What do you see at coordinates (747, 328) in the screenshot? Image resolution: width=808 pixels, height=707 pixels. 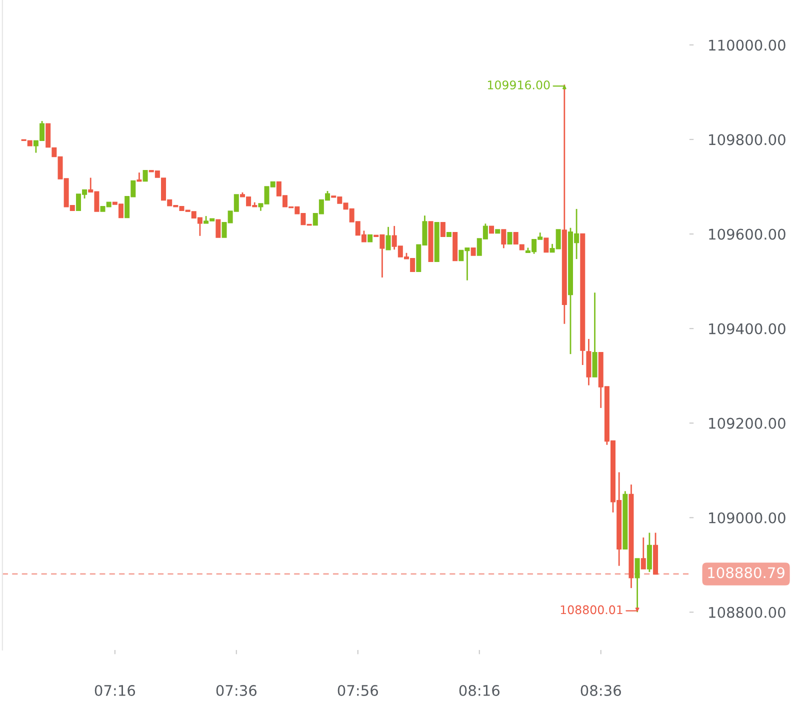 I see `y-tick-label: 109400.00` at bounding box center [747, 328].